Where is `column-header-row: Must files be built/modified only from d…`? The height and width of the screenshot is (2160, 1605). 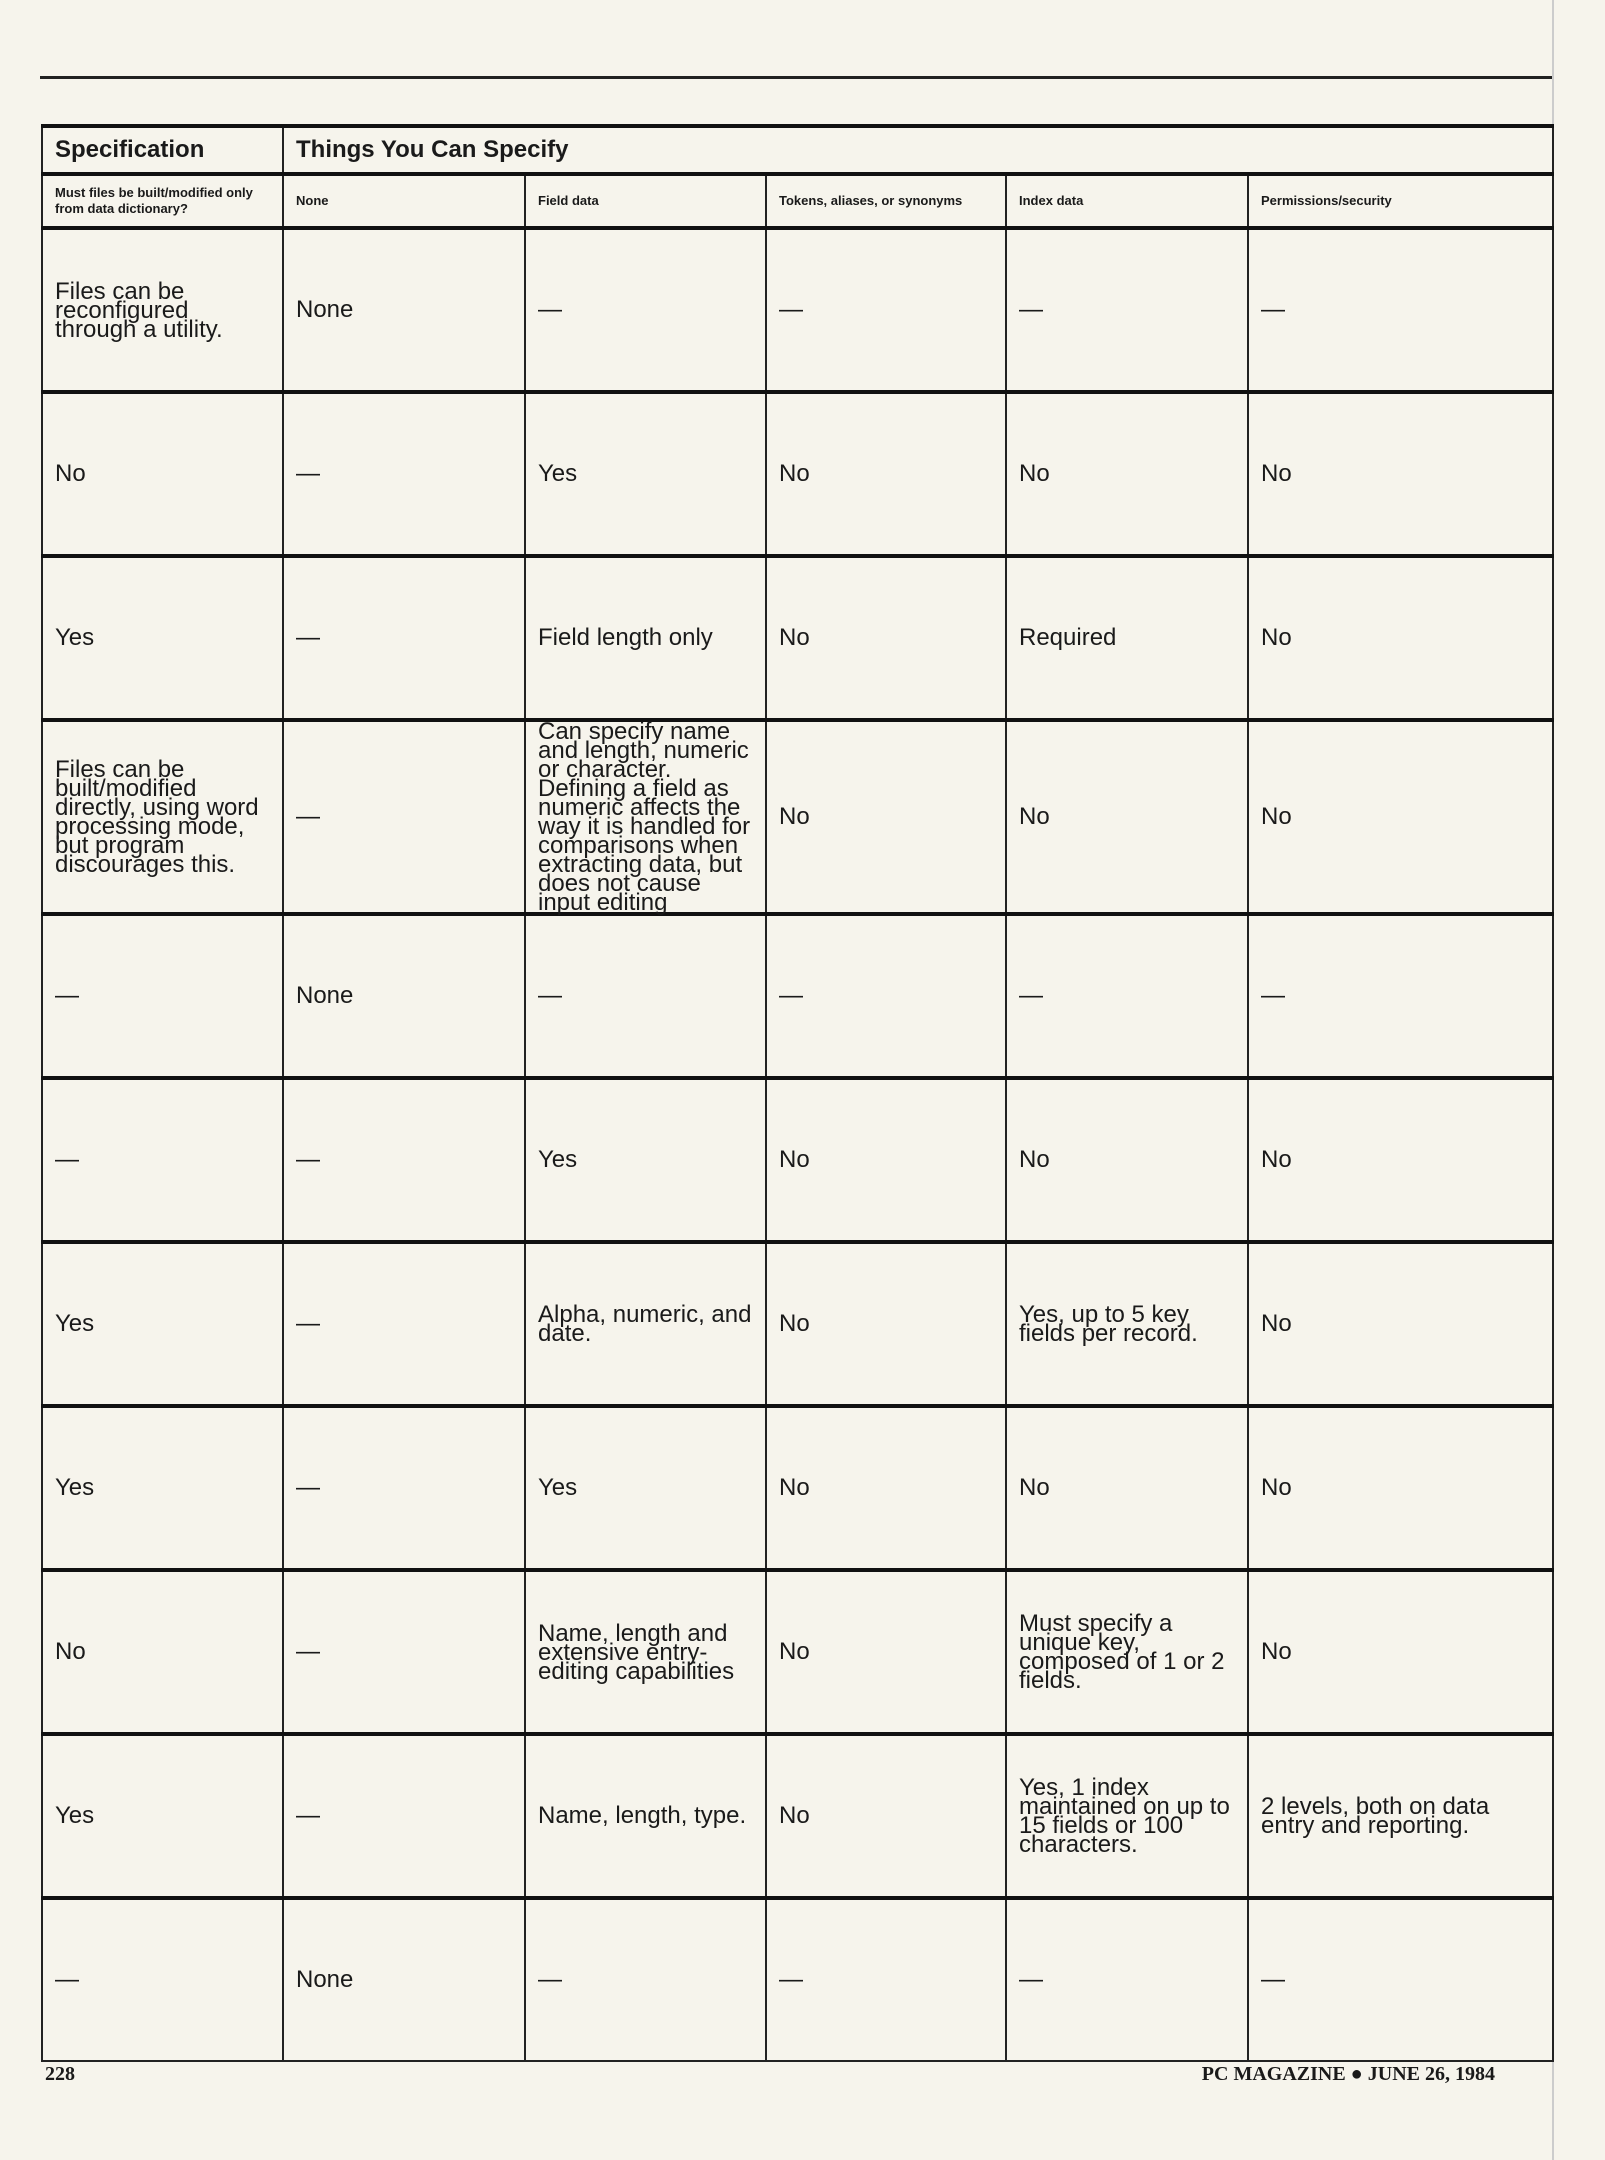
column-header-row: Must files be built/modified only from d… is located at coordinates (798, 201).